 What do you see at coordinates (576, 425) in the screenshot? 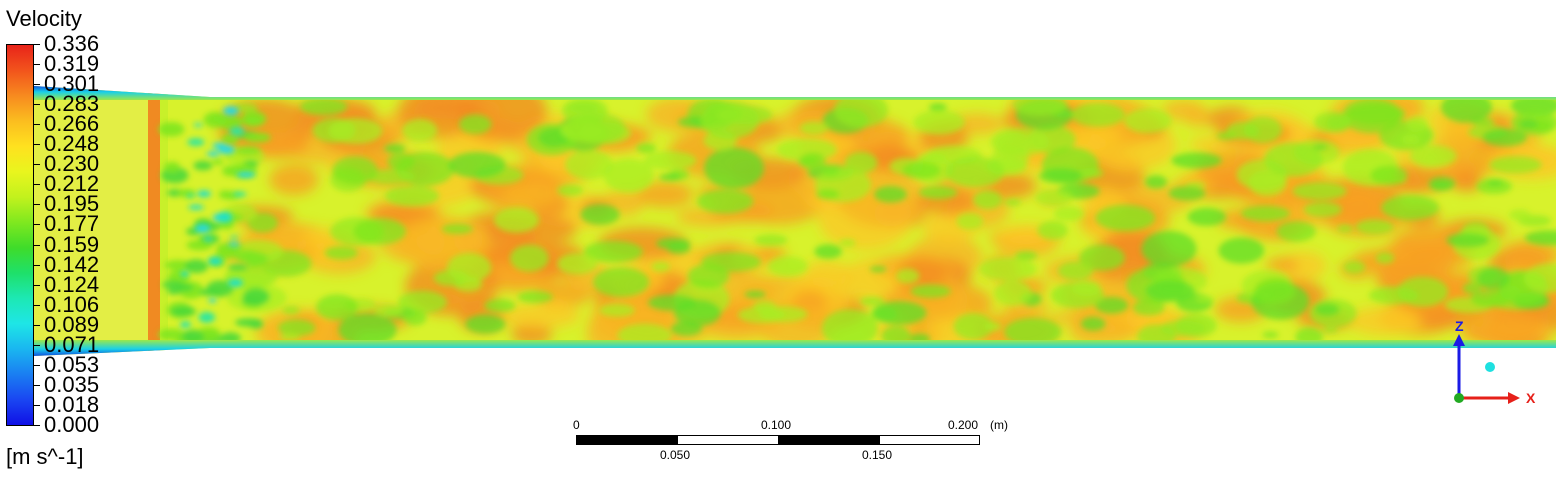
I see `scale-label-0: 0` at bounding box center [576, 425].